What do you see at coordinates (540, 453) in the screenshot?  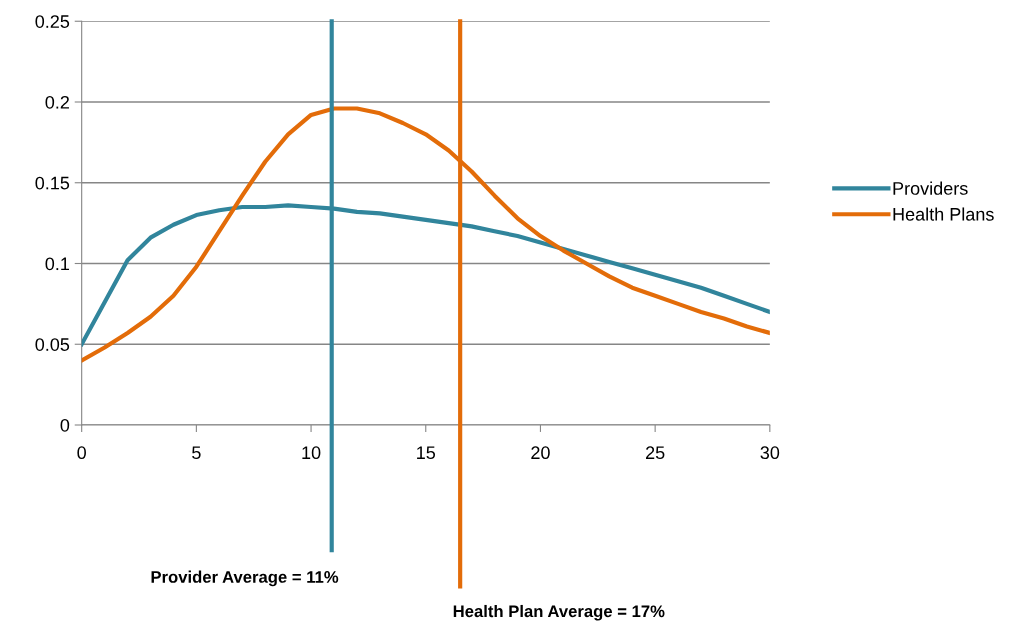 I see `x-tick-label: 20` at bounding box center [540, 453].